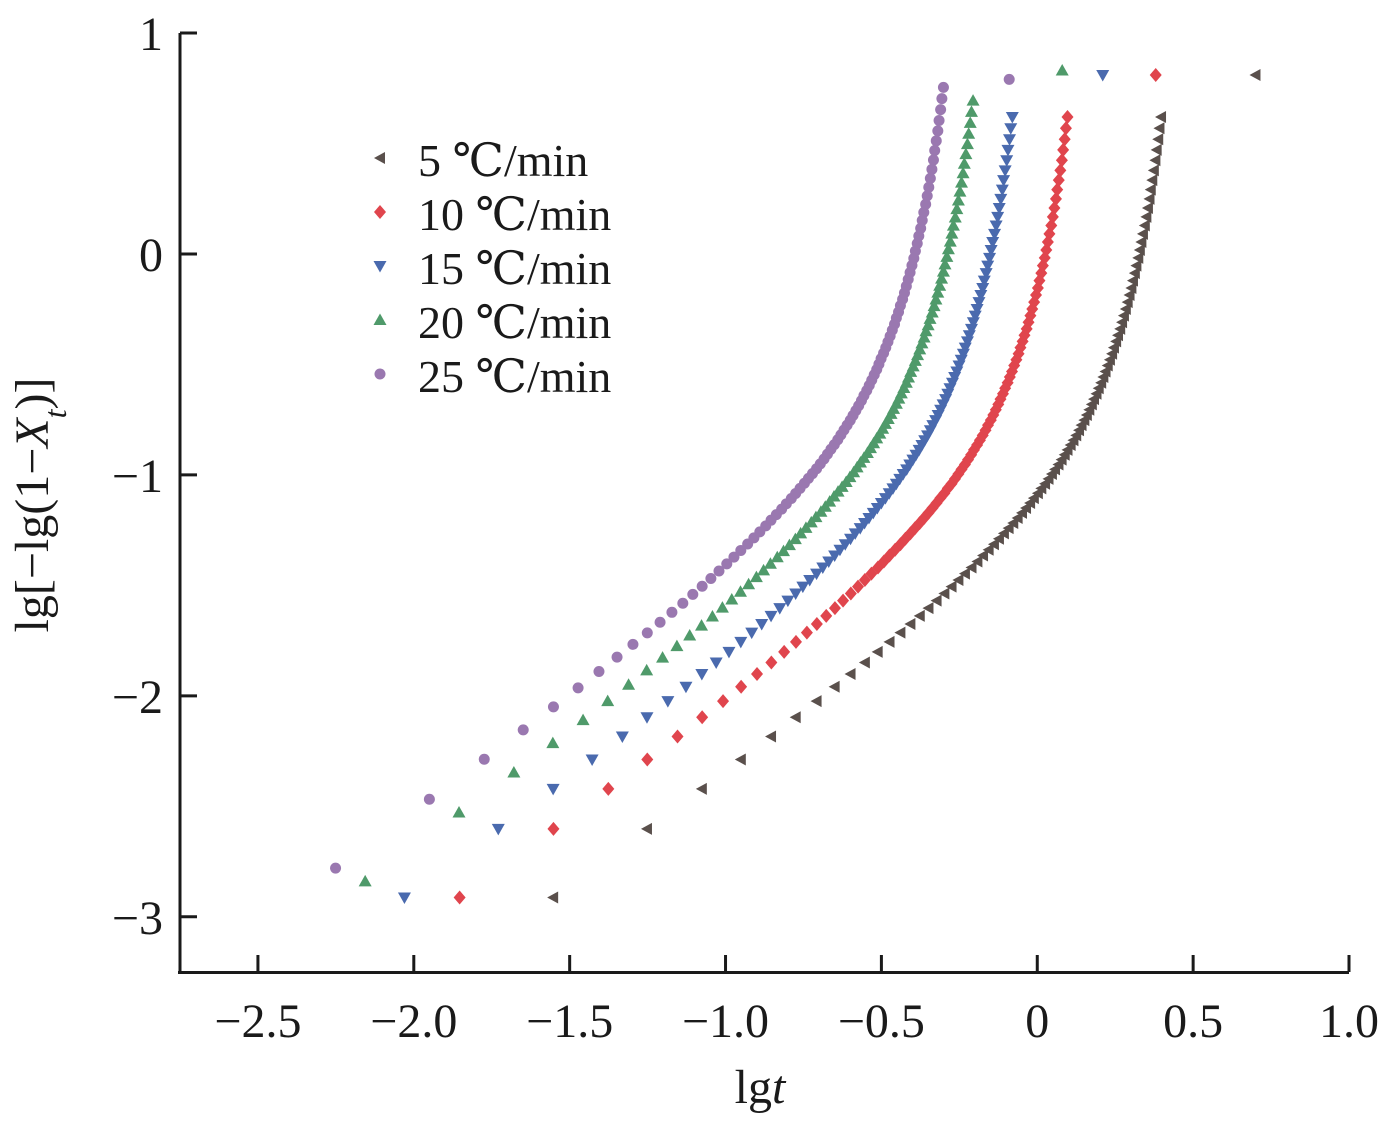  What do you see at coordinates (137, 918) in the screenshot?
I see `y-tick-label: −3` at bounding box center [137, 918].